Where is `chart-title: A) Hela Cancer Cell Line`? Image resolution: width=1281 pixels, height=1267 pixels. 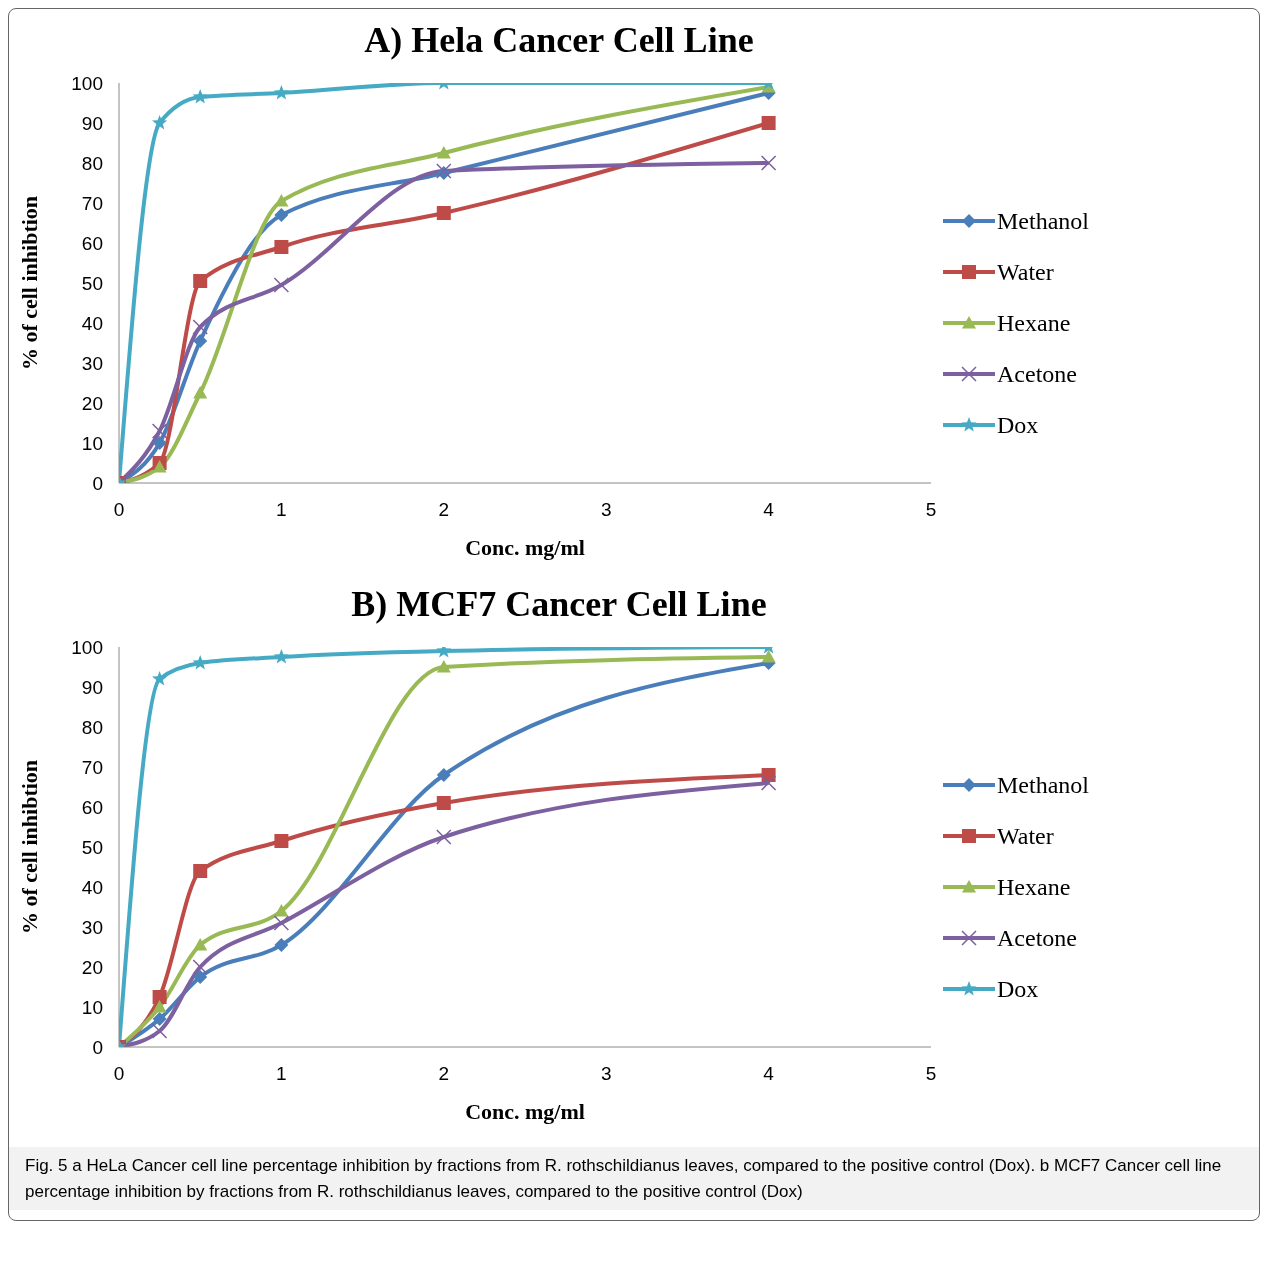
chart-title: A) Hela Cancer Cell Line is located at coordinates (559, 40).